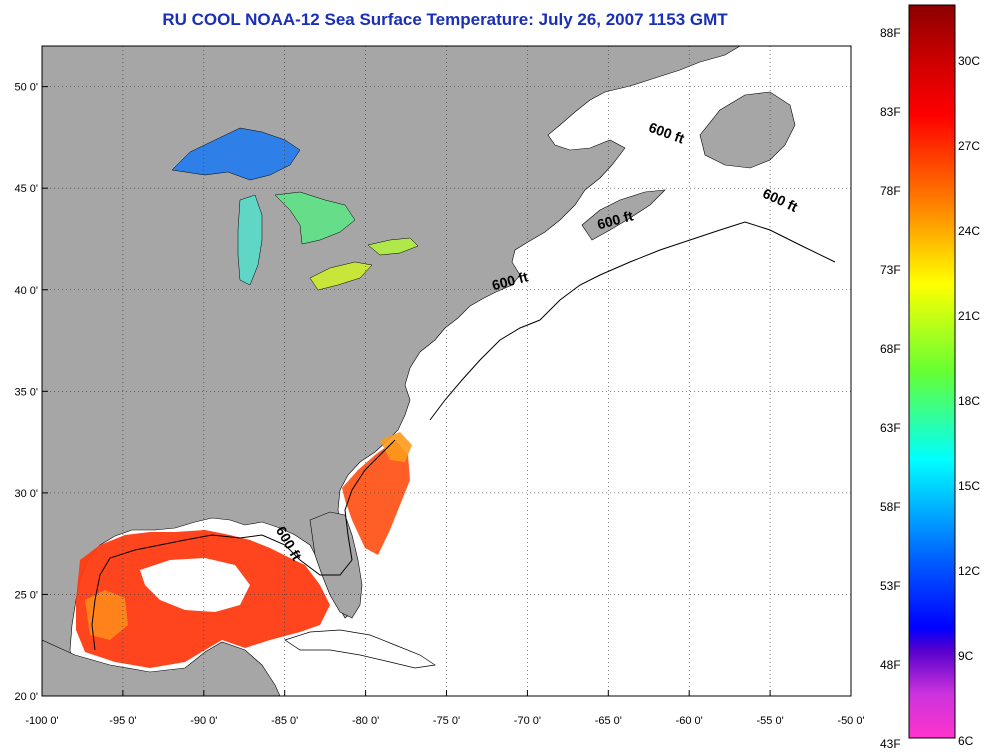  I want to click on colorbar-f-label: 58F, so click(890, 507).